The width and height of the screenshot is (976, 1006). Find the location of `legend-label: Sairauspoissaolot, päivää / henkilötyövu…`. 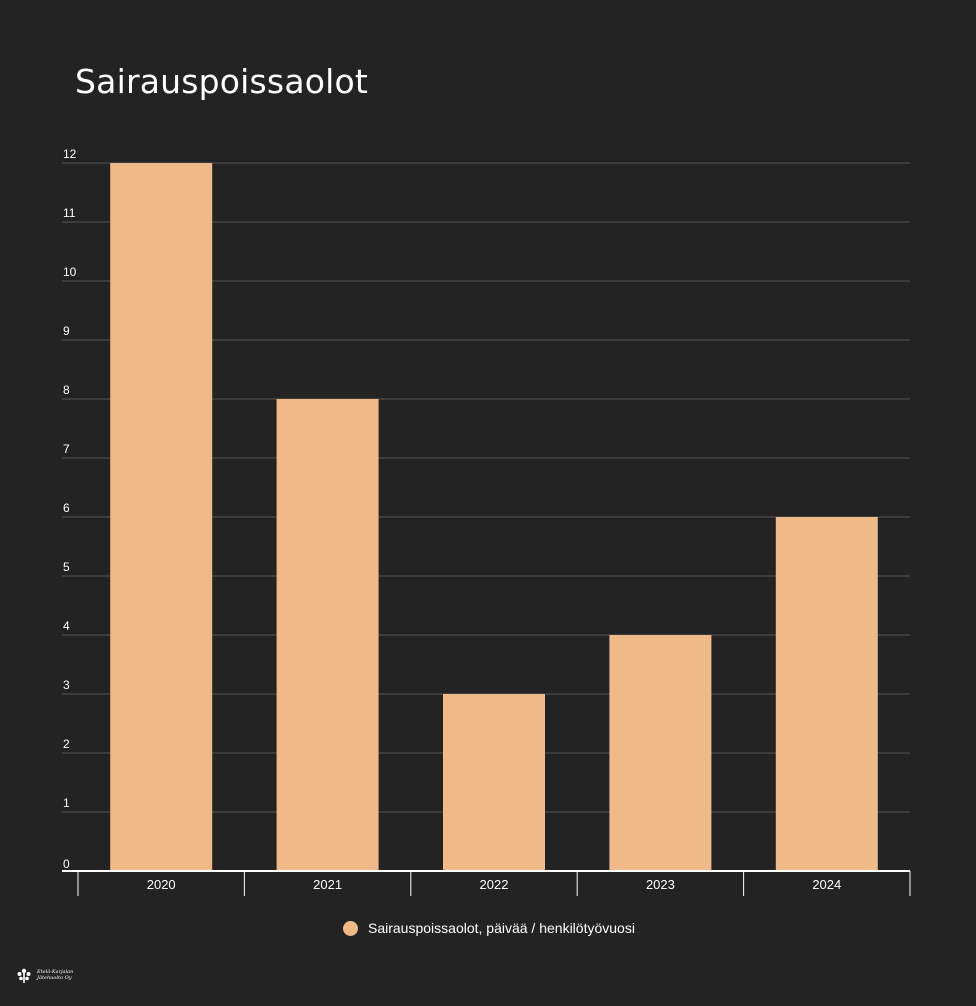

legend-label: Sairauspoissaolot, päivää / henkilötyövu… is located at coordinates (501, 928).